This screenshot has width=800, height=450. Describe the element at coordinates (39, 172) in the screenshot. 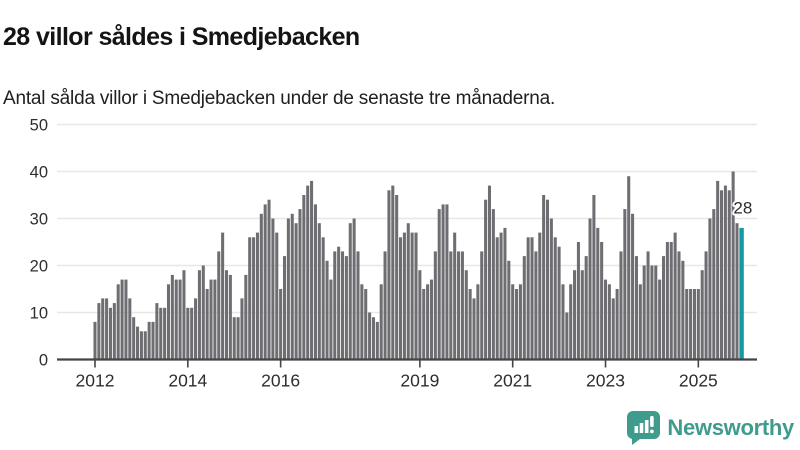

I see `y-axis-tick-label: 40` at that location.